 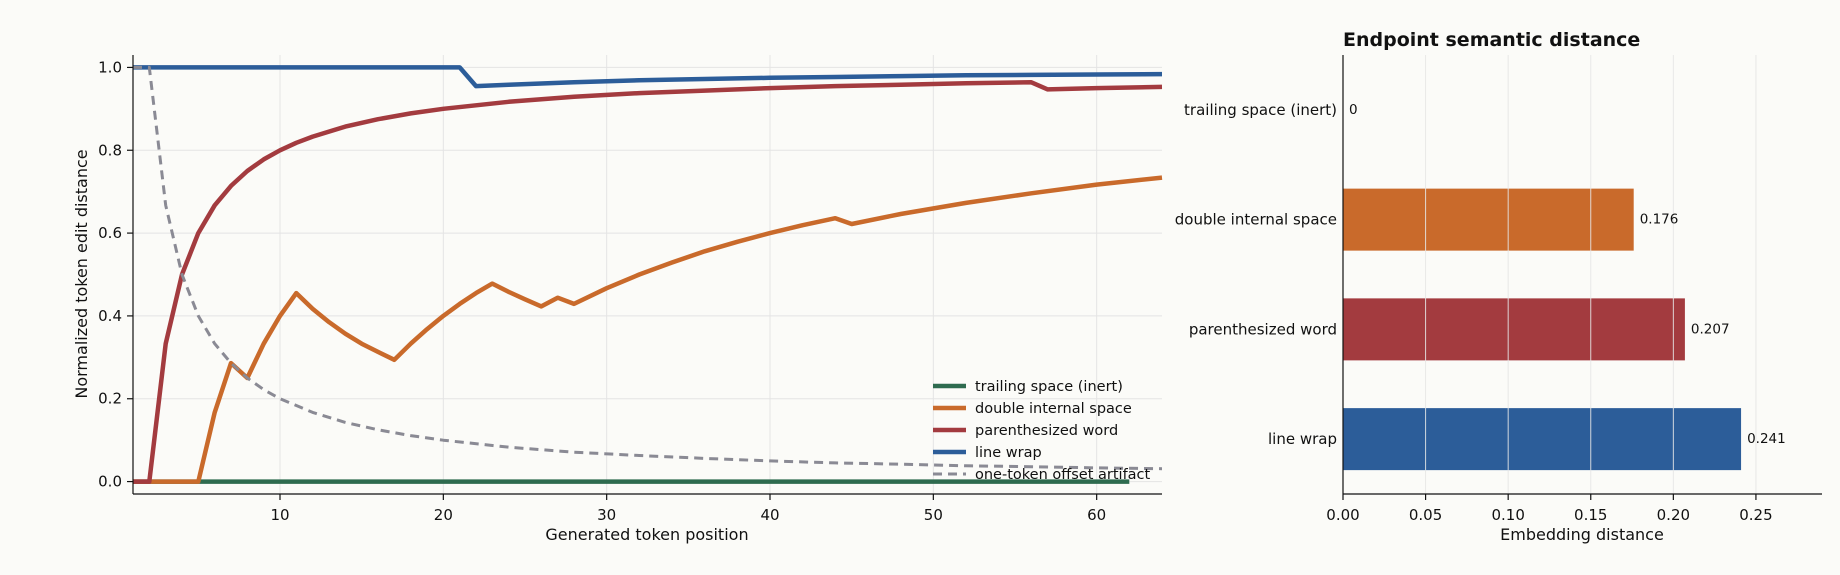 What do you see at coordinates (1710, 329) in the screenshot?
I see `bar-value-label-2: 0.207` at bounding box center [1710, 329].